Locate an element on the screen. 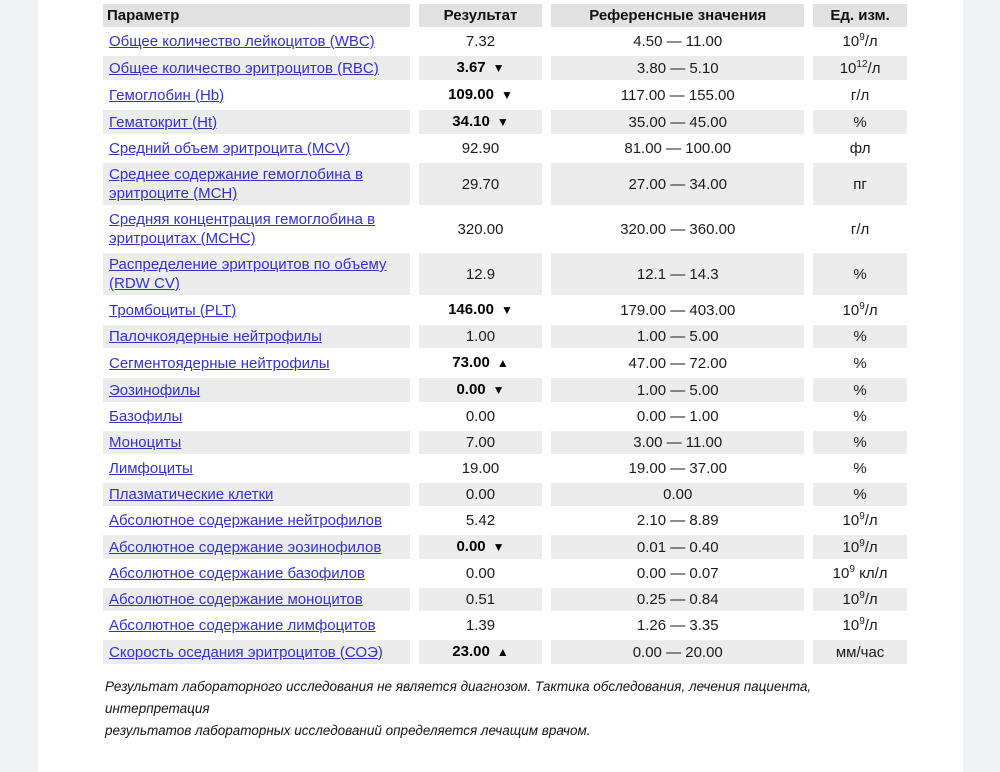  parameter-cell: Абсолютное содержание эозинофилов is located at coordinates (256, 547).